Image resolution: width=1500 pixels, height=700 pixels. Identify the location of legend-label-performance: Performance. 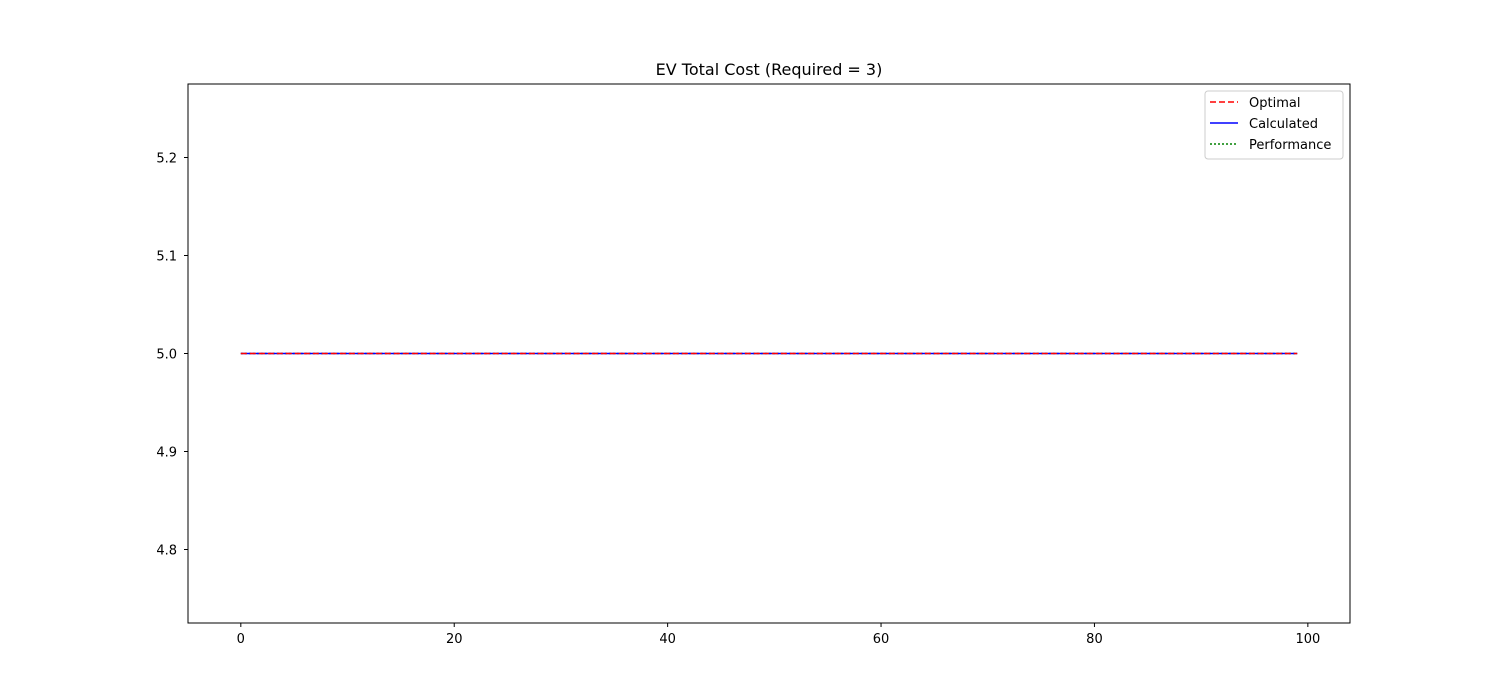
(1290, 145).